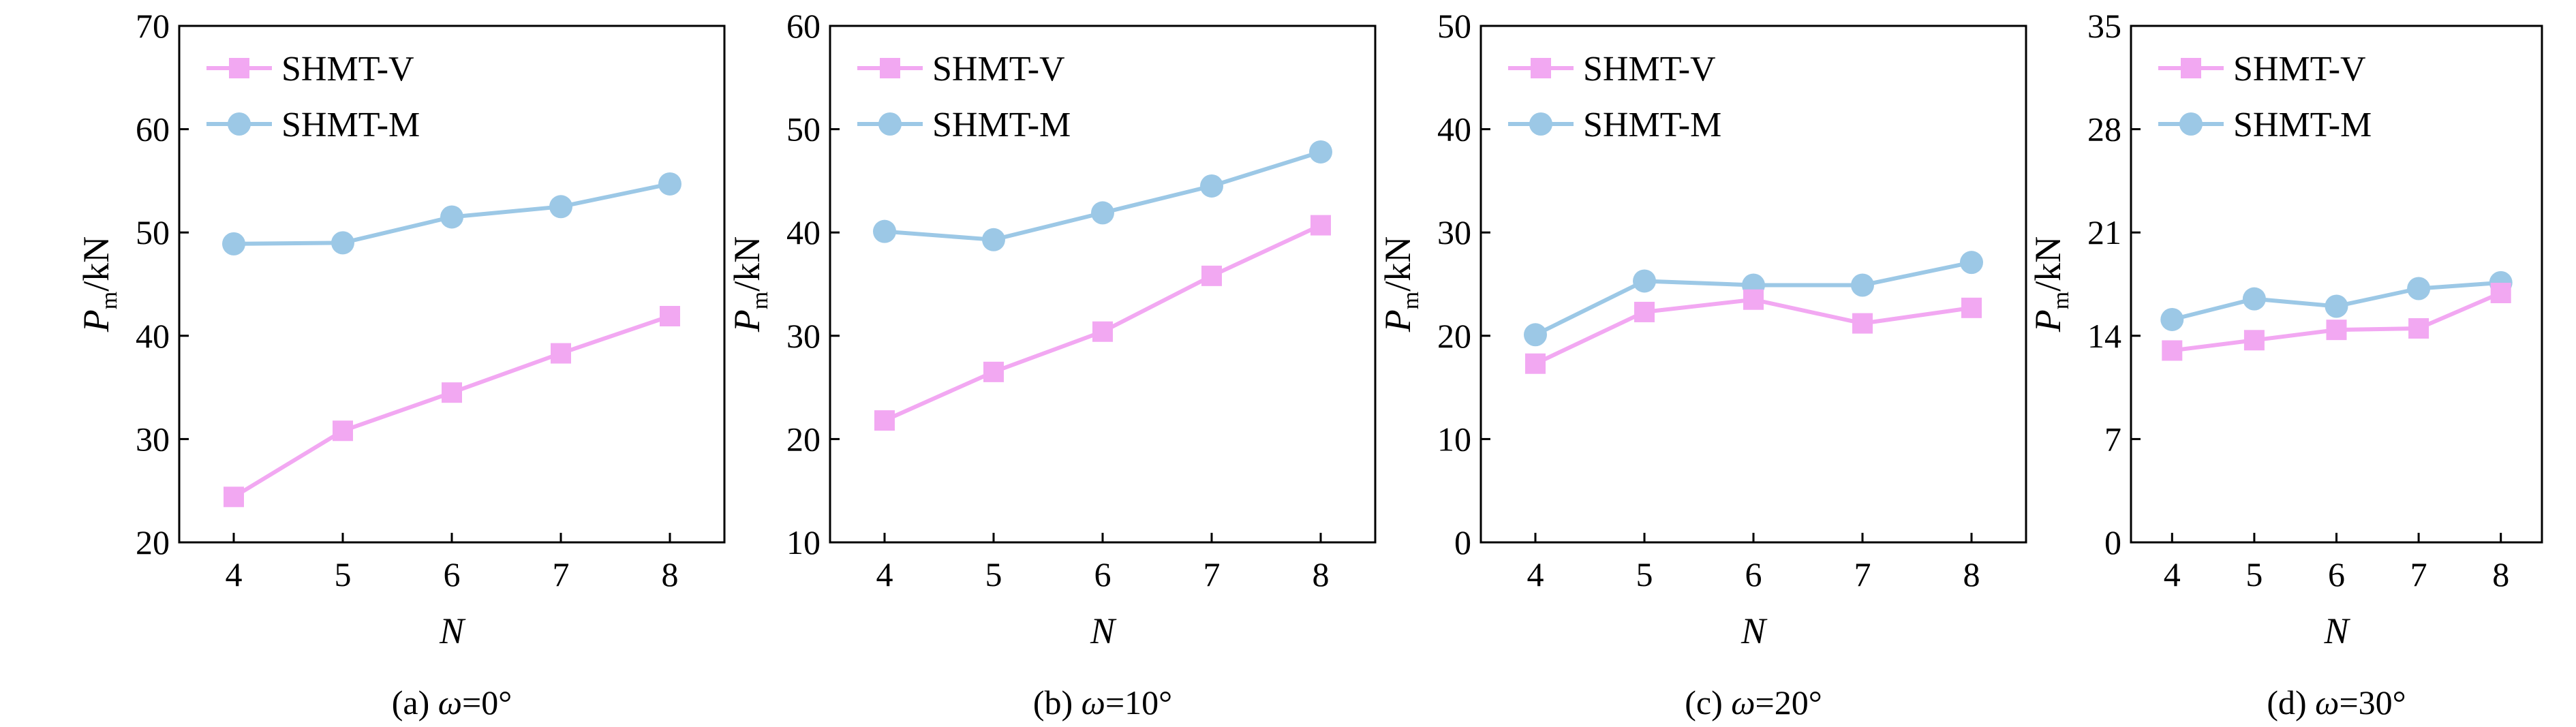 Image resolution: width=2576 pixels, height=727 pixels. What do you see at coordinates (1708, 702) in the screenshot?
I see `caption-prefix: (c)` at bounding box center [1708, 702].